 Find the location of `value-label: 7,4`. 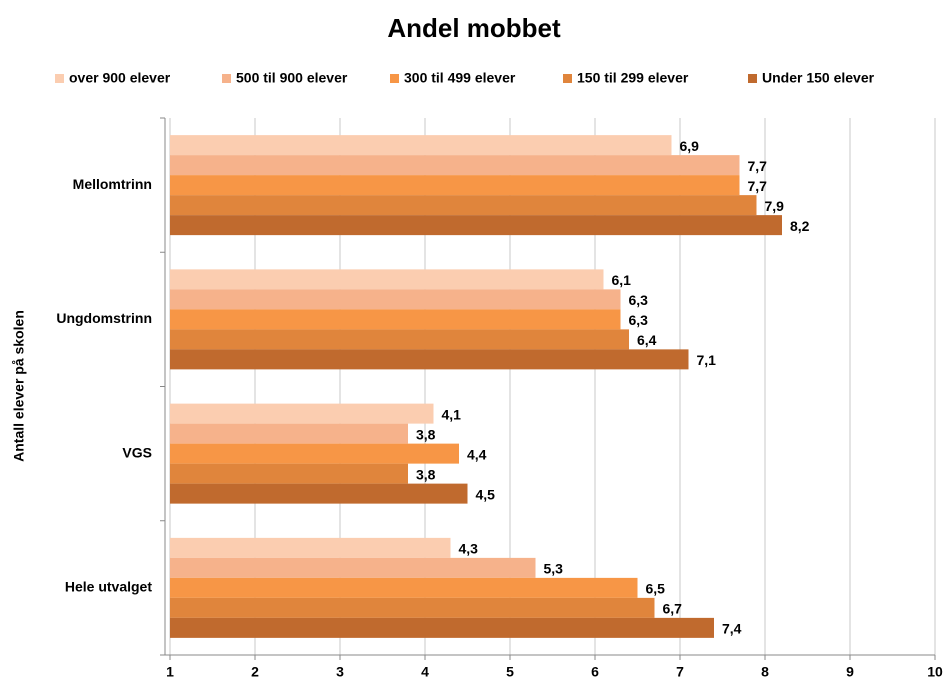

value-label: 7,4 is located at coordinates (732, 629).